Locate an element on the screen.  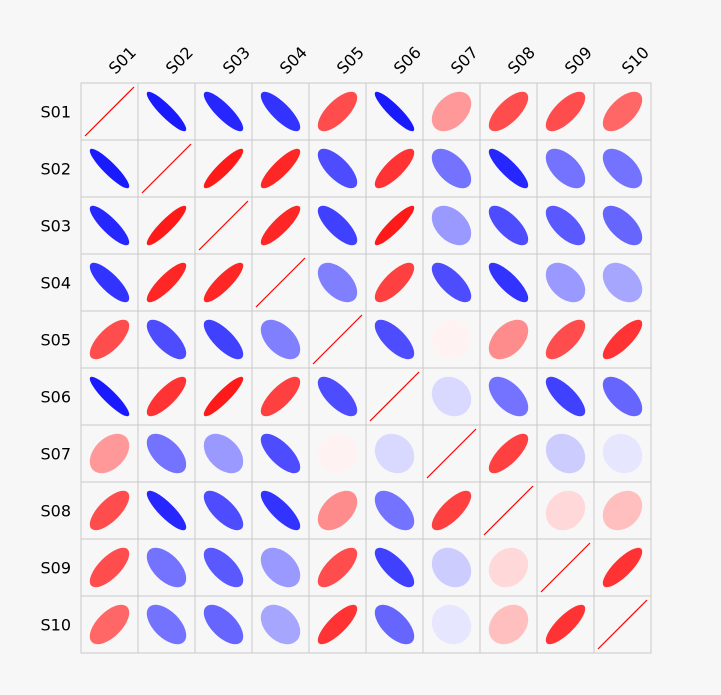
cell-S09-S01 is located at coordinates (109, 567).